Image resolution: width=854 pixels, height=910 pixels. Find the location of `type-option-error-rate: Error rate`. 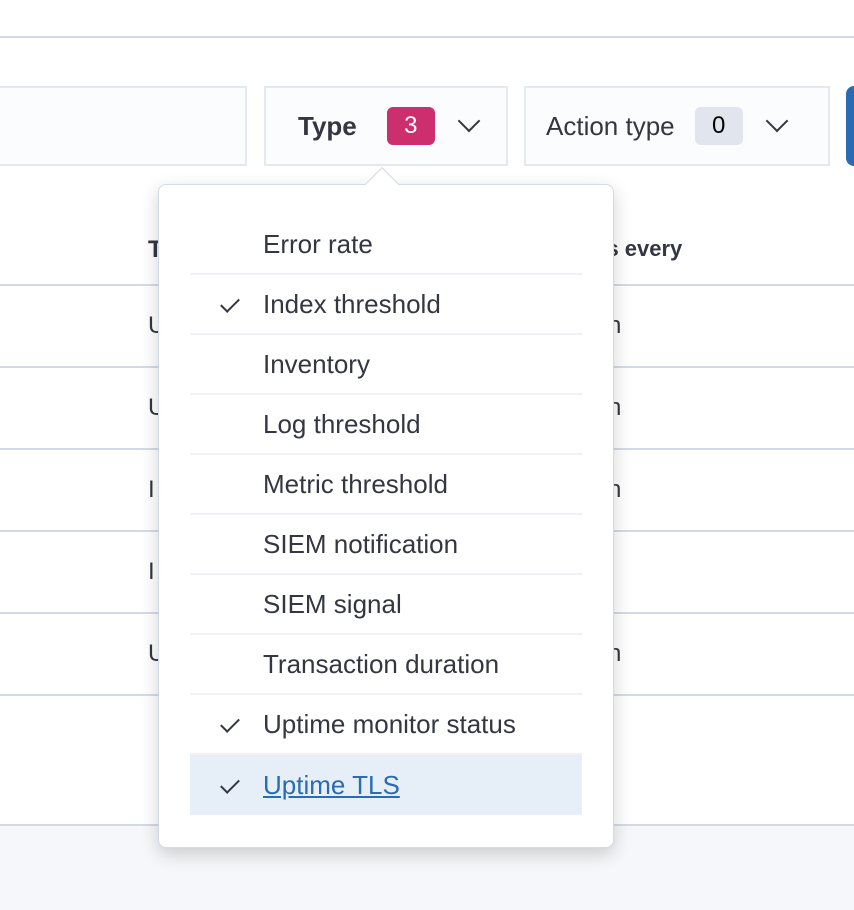

type-option-error-rate: Error rate is located at coordinates (386, 245).